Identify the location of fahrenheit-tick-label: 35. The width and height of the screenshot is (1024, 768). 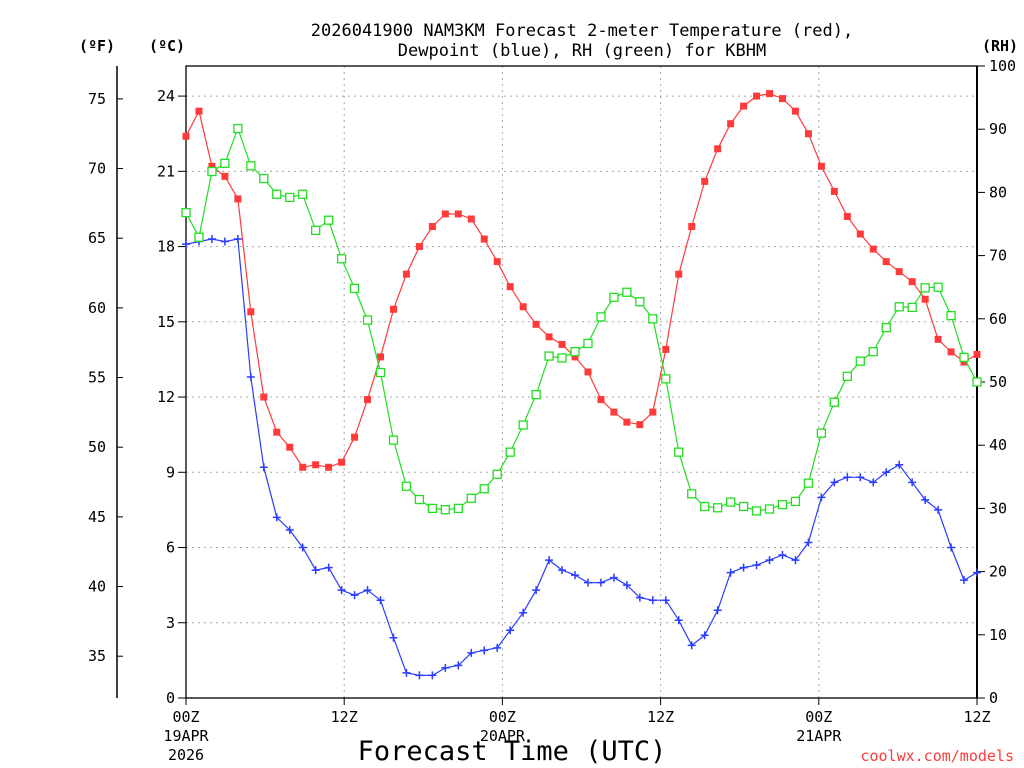
(97, 656).